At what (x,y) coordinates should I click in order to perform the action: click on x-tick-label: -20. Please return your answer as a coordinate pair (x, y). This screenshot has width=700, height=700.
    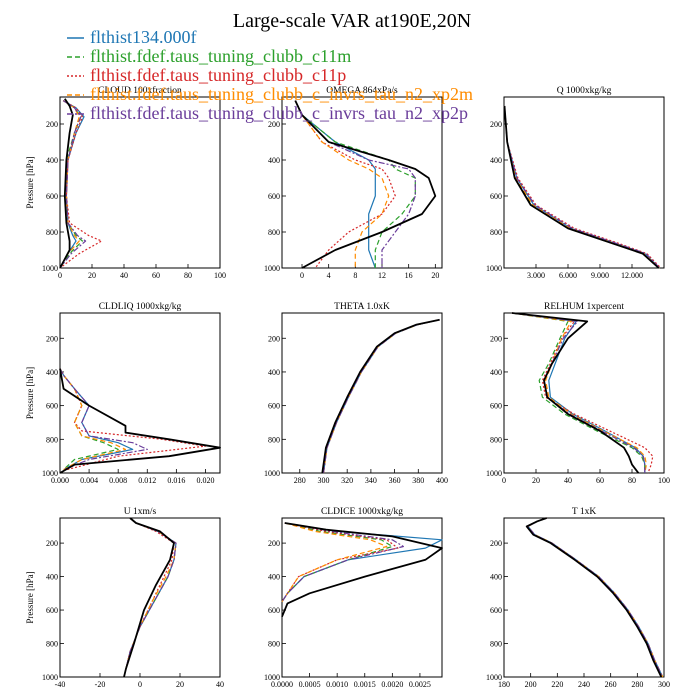
    Looking at the image, I should click on (100, 684).